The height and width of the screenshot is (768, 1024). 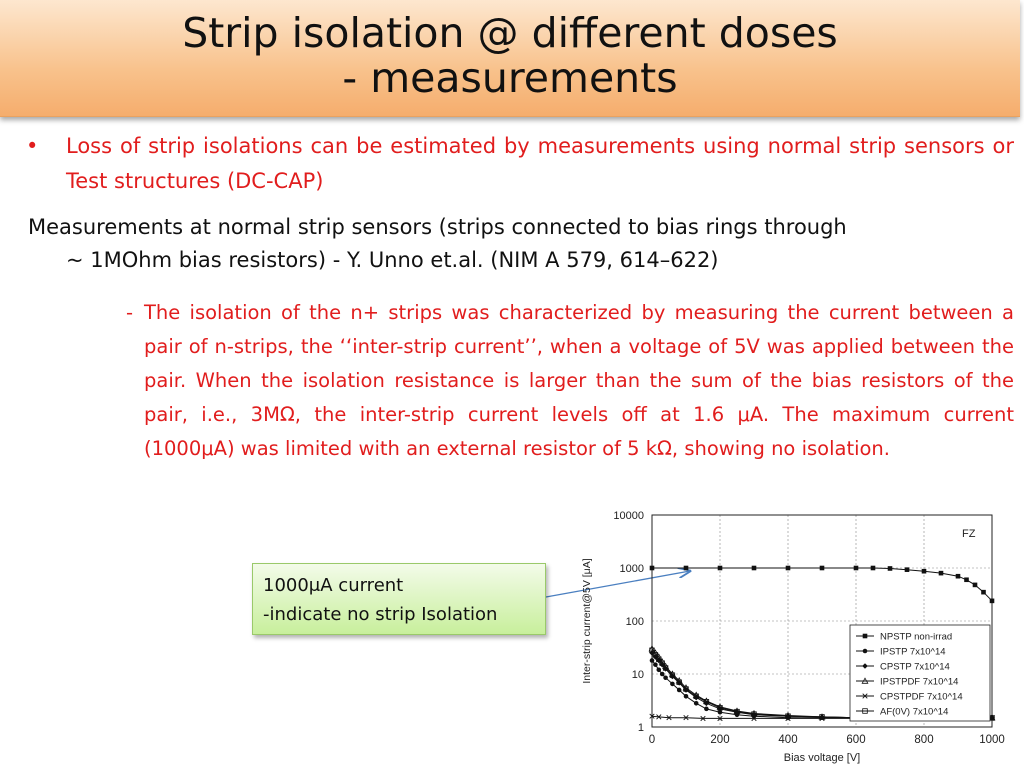 What do you see at coordinates (915, 667) in the screenshot?
I see `legend-entry: CPSTP 7x10^14` at bounding box center [915, 667].